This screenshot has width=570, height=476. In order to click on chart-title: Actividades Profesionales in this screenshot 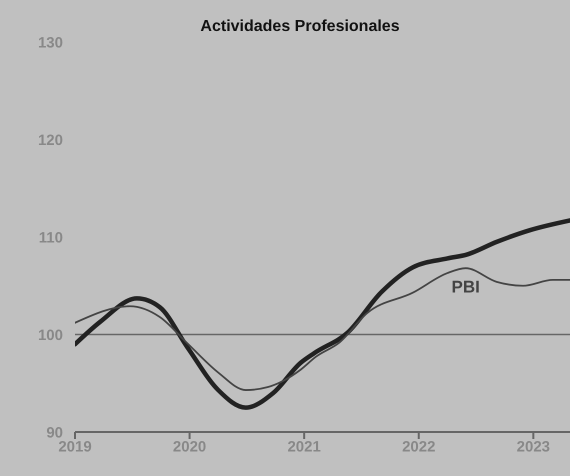, I will do `click(300, 27)`.